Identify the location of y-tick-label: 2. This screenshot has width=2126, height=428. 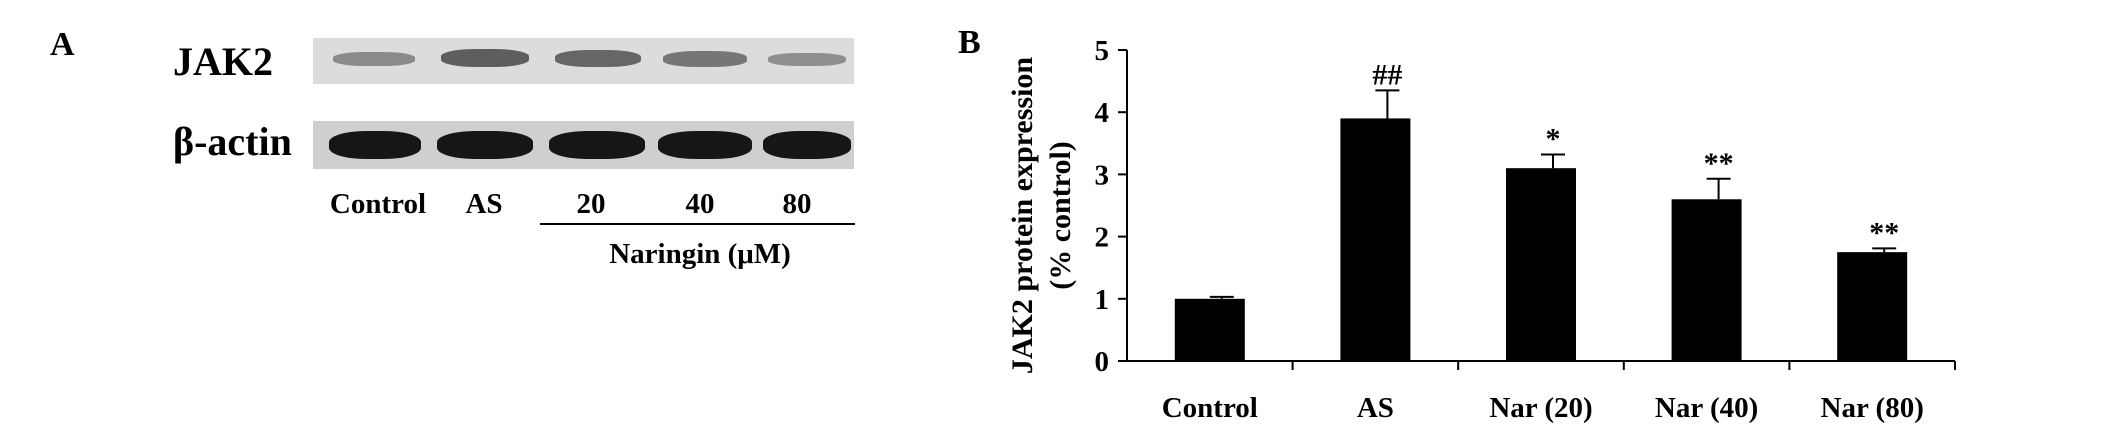
(1102, 238).